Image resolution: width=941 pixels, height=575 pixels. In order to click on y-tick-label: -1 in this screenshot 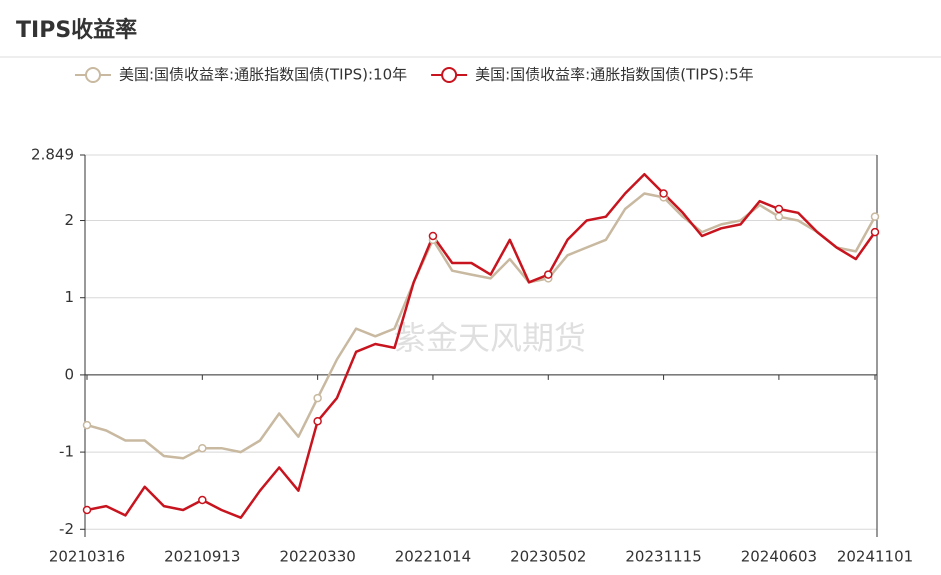, I will do `click(66, 452)`.